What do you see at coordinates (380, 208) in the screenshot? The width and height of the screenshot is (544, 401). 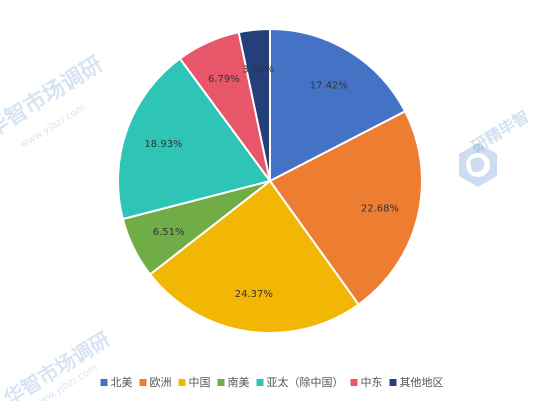 I see `slice-label-1: 22.68%` at bounding box center [380, 208].